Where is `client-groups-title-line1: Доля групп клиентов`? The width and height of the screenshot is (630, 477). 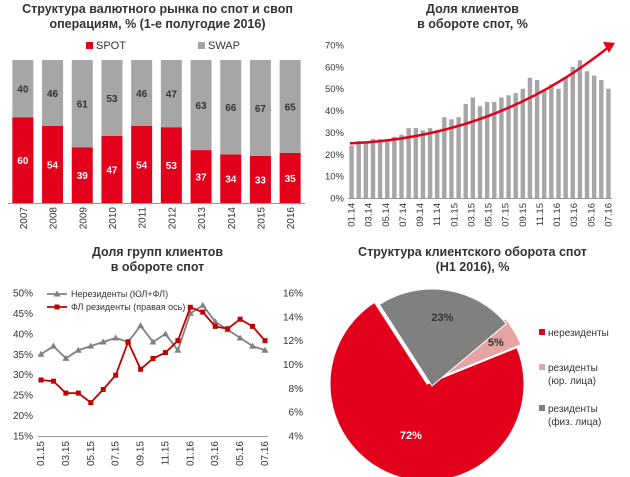 client-groups-title-line1: Доля групп клиентов is located at coordinates (157, 252).